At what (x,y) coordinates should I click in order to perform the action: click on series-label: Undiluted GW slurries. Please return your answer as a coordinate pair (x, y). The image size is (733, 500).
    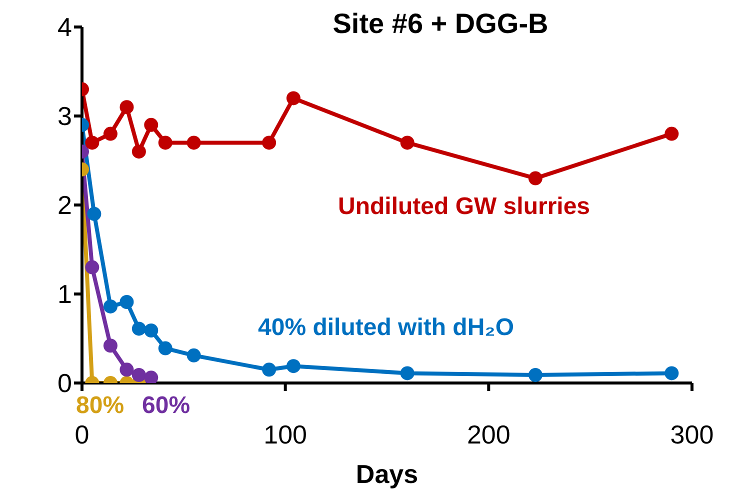
    Looking at the image, I should click on (464, 207).